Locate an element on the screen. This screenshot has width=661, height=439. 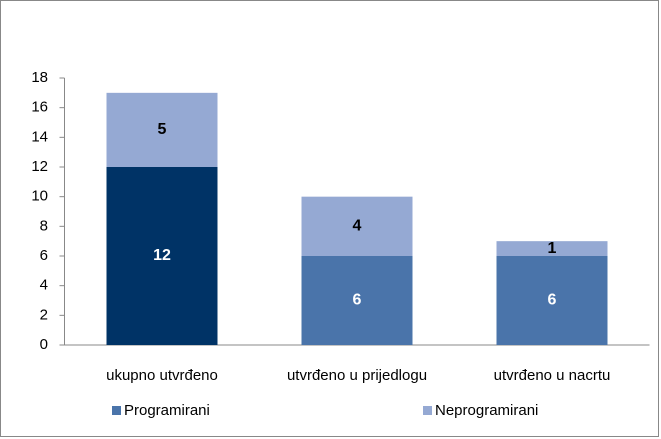
y-tick-label: 10 is located at coordinates (39, 196).